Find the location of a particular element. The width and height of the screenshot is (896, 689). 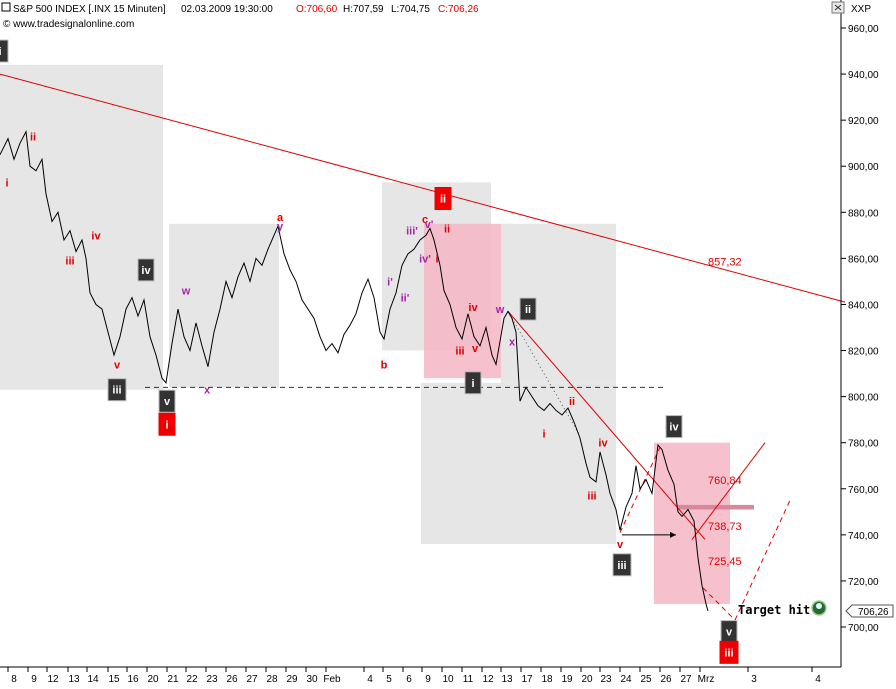

x-tick-label-12: 27 is located at coordinates (252, 679).